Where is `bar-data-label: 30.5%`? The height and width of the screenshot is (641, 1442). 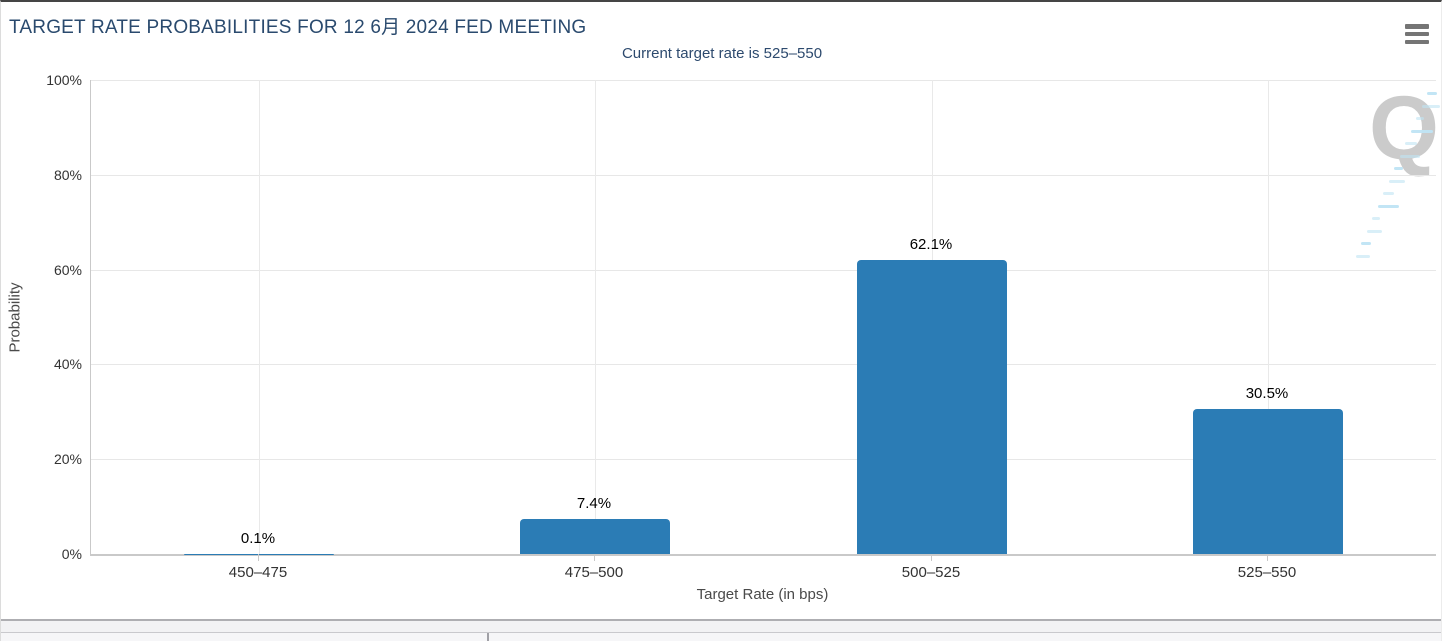 bar-data-label: 30.5% is located at coordinates (1267, 393).